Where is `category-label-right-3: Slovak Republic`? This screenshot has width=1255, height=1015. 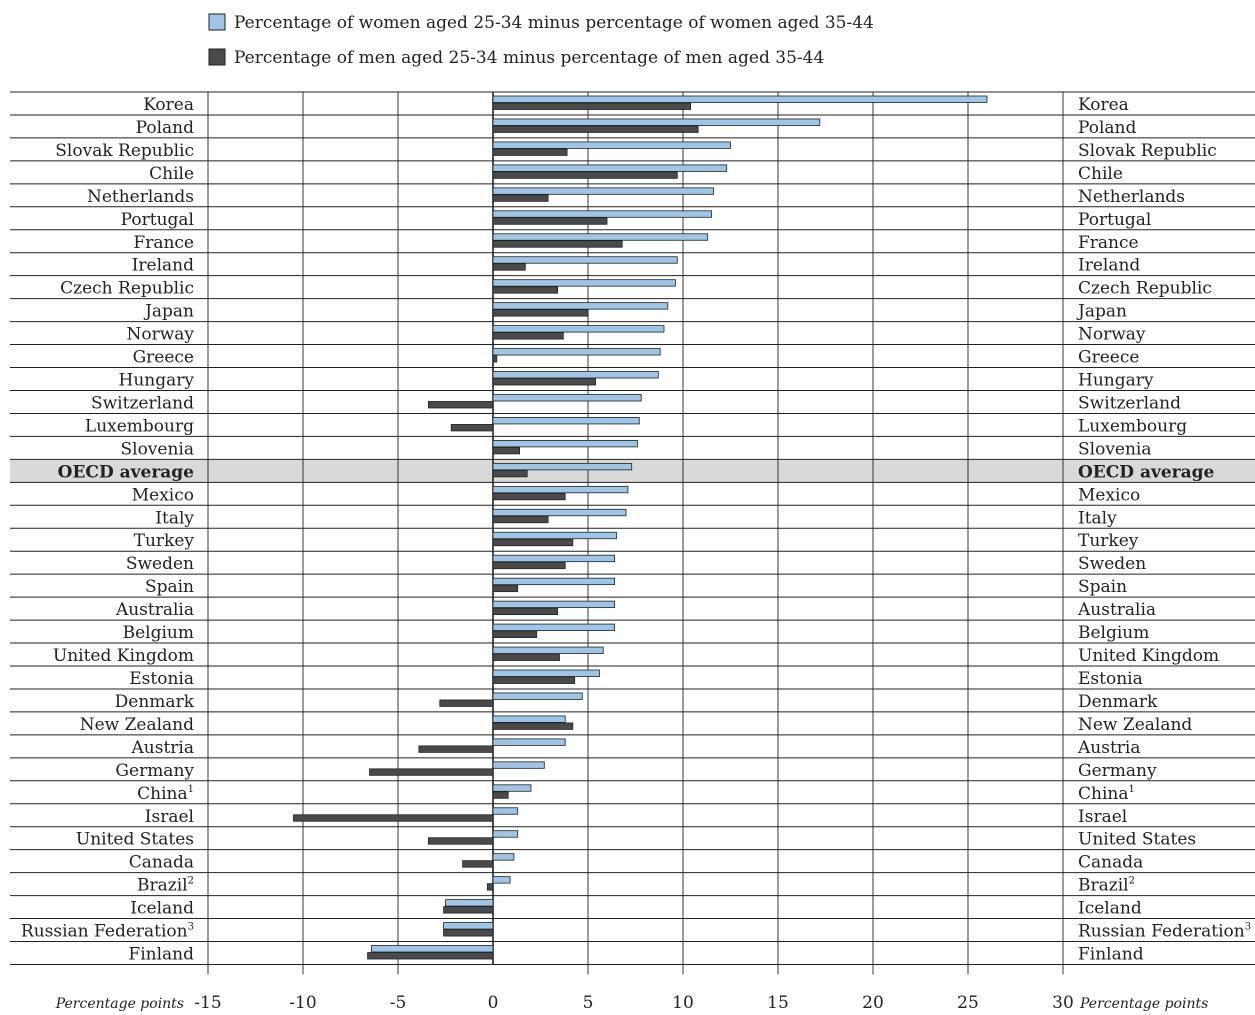
category-label-right-3: Slovak Republic is located at coordinates (1147, 151).